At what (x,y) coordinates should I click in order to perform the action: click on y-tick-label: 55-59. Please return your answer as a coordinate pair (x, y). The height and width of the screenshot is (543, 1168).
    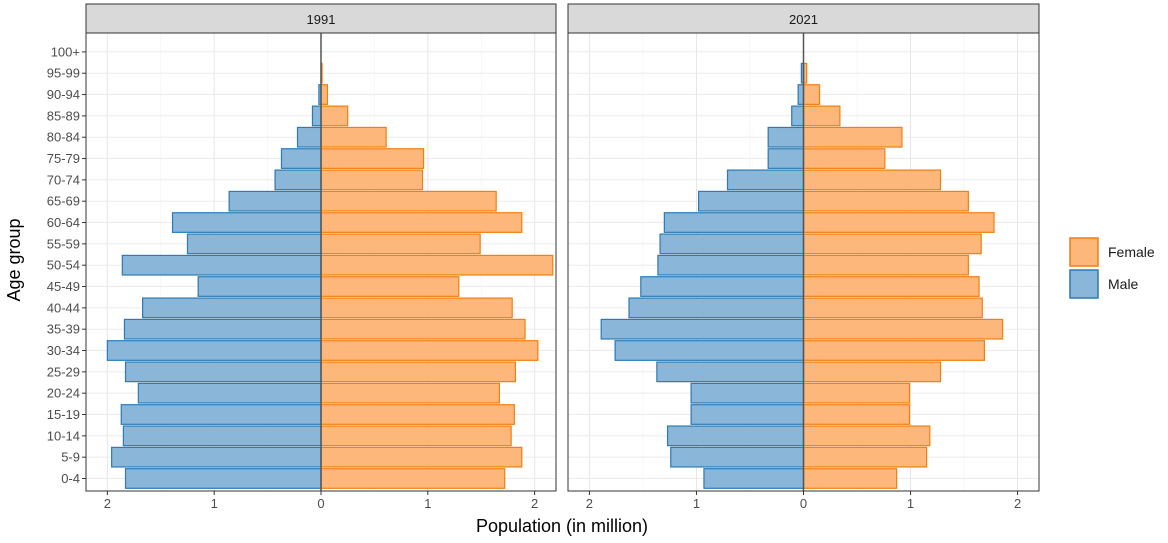
    Looking at the image, I should click on (63, 243).